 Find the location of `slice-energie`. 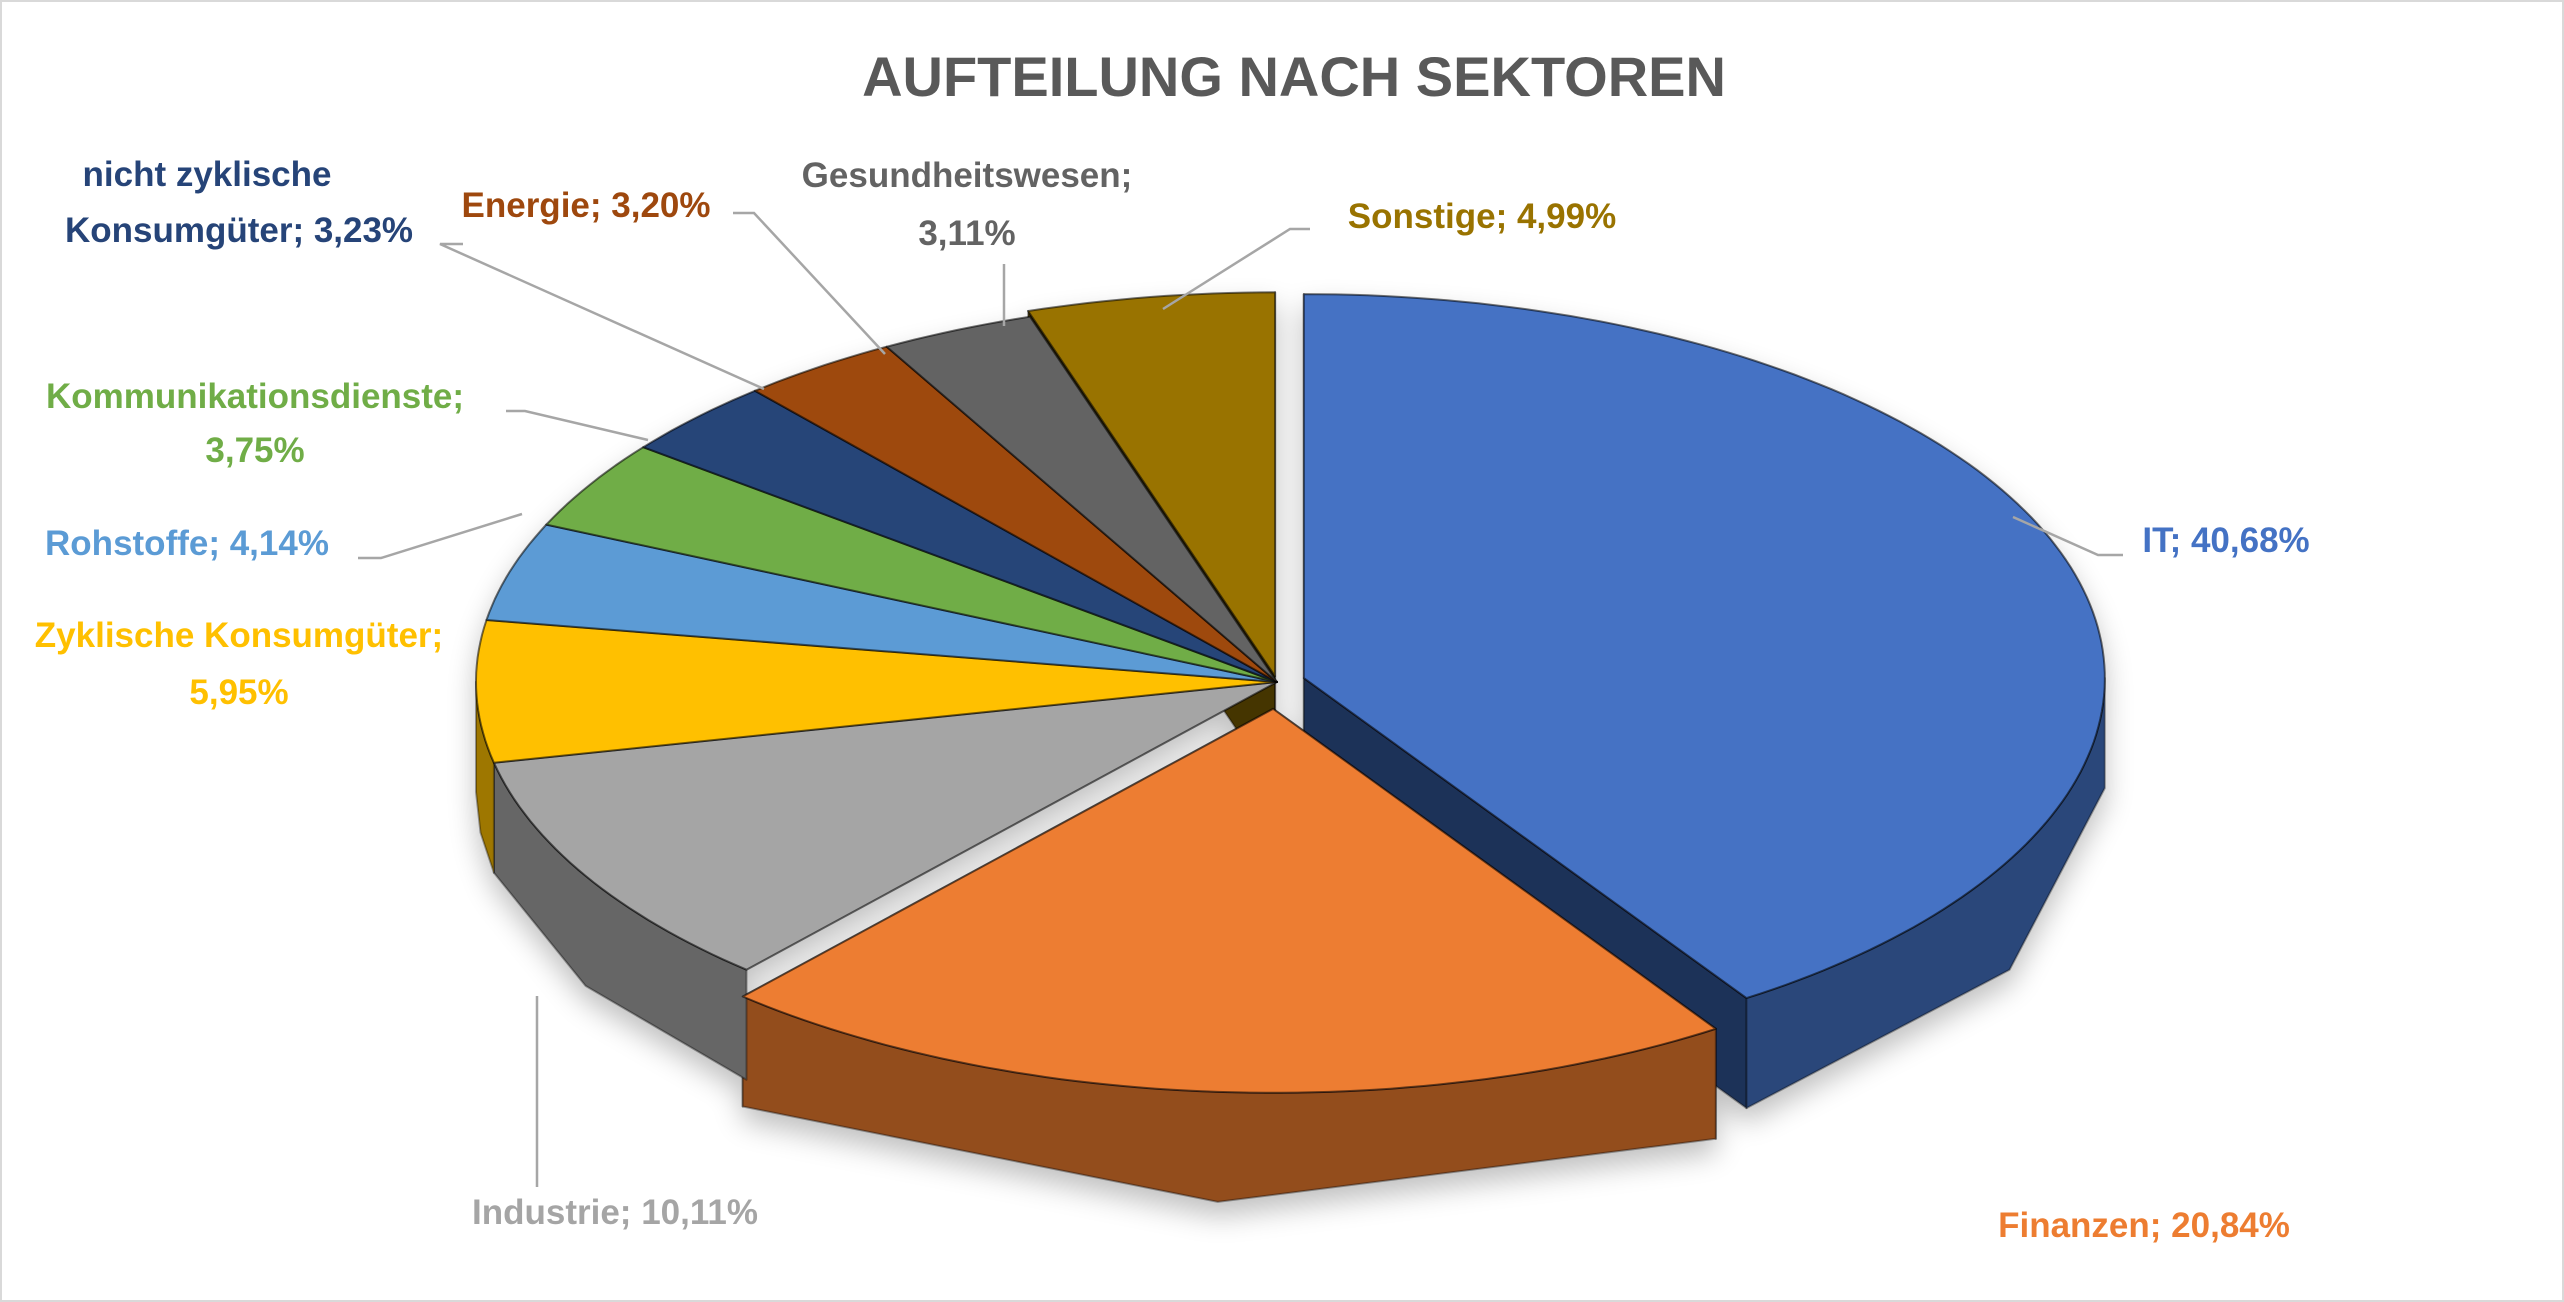

slice-energie is located at coordinates (1015, 514).